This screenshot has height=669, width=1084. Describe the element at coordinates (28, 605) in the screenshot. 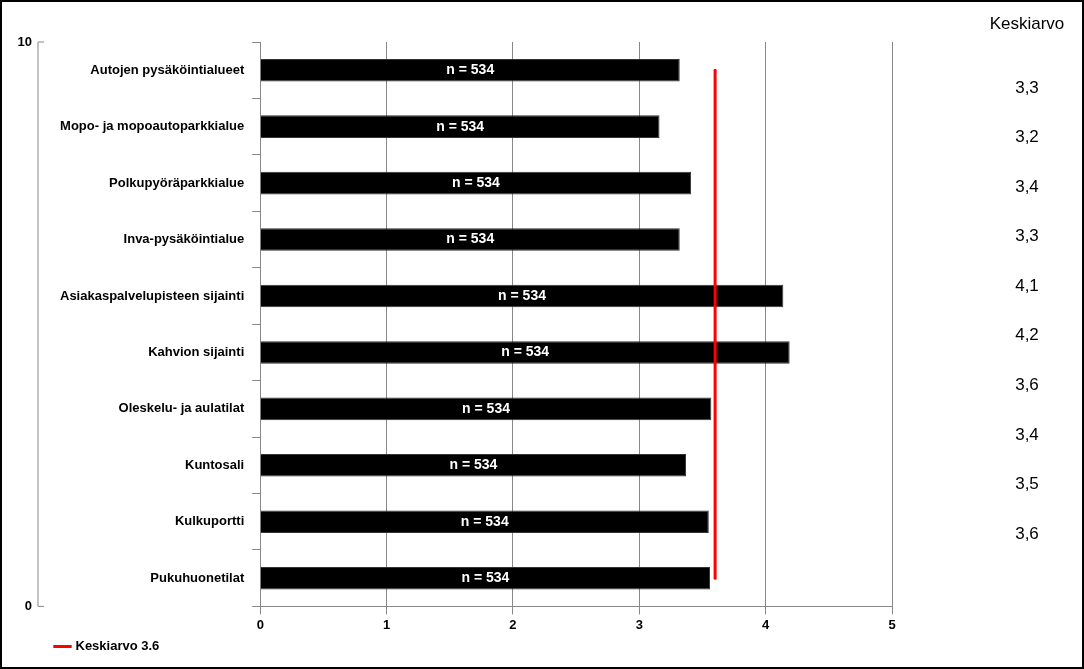

I see `text: 0` at that location.